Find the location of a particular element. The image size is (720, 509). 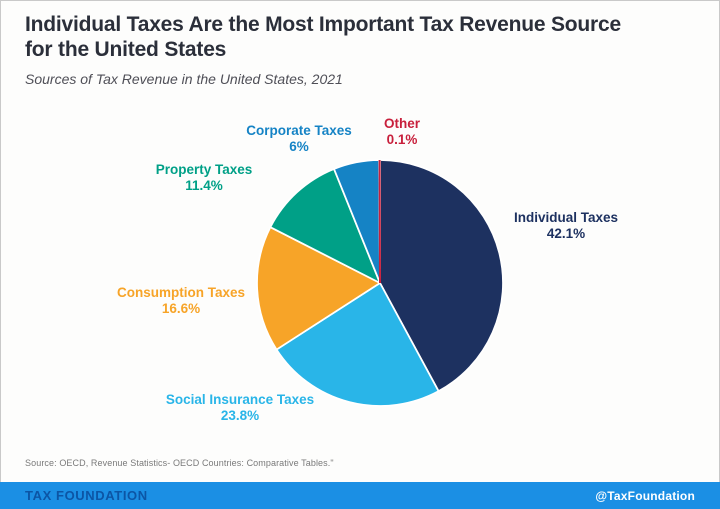

pie-label-pct: 11.4% is located at coordinates (204, 185).